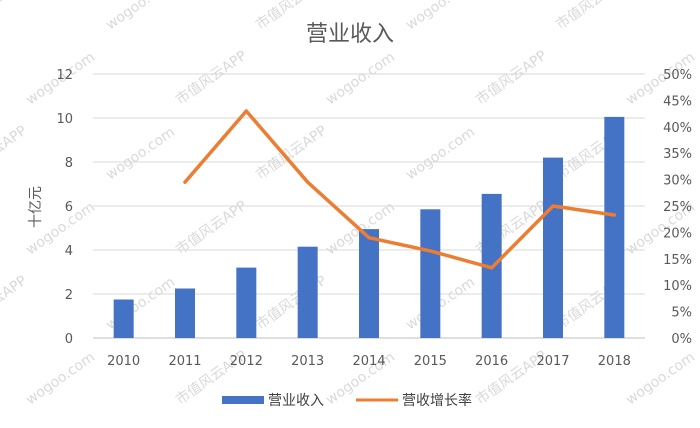 The width and height of the screenshot is (700, 428). I want to click on x-tick-label: 2017, so click(552, 361).